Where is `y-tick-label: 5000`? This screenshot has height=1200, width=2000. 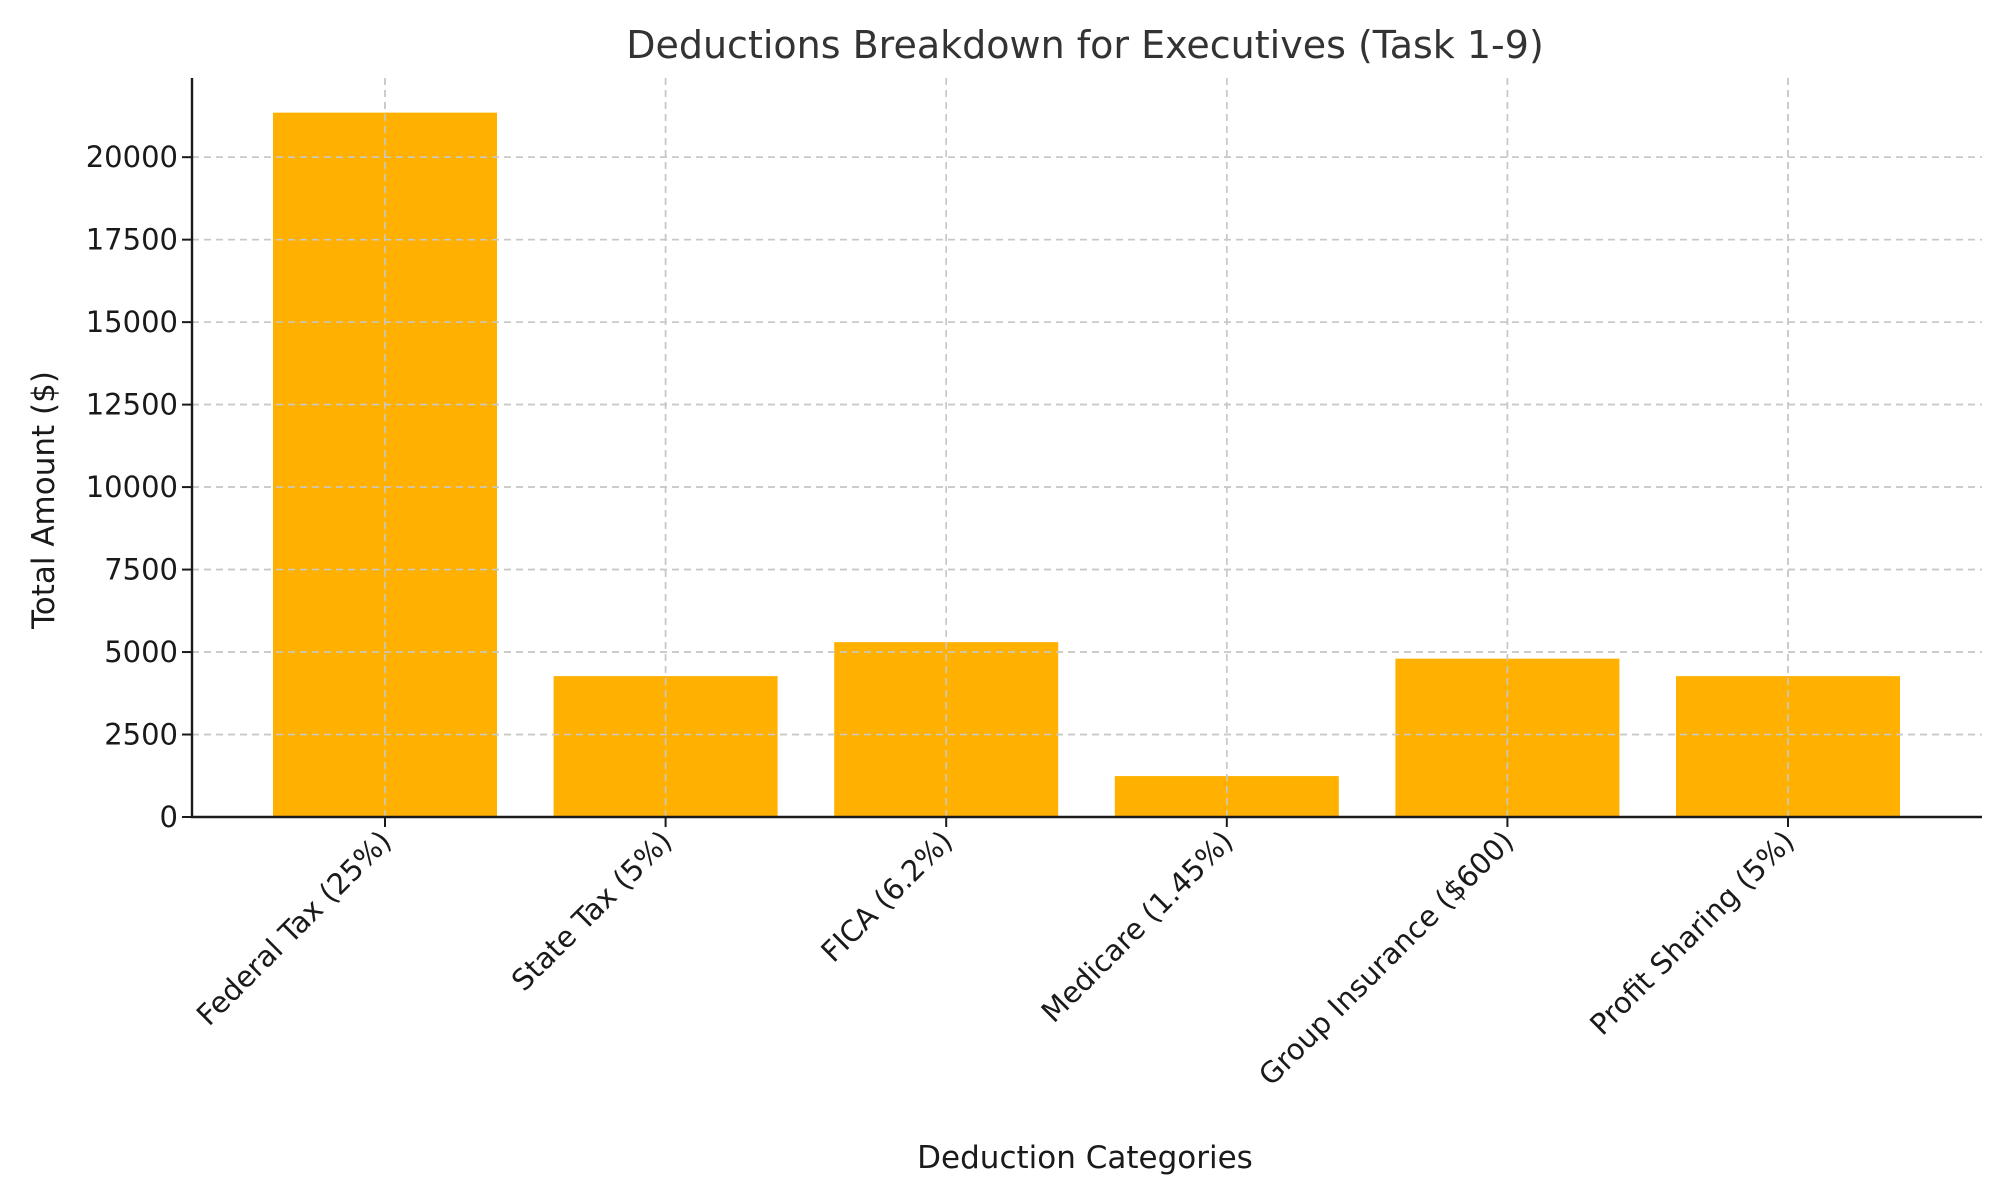 y-tick-label: 5000 is located at coordinates (141, 652).